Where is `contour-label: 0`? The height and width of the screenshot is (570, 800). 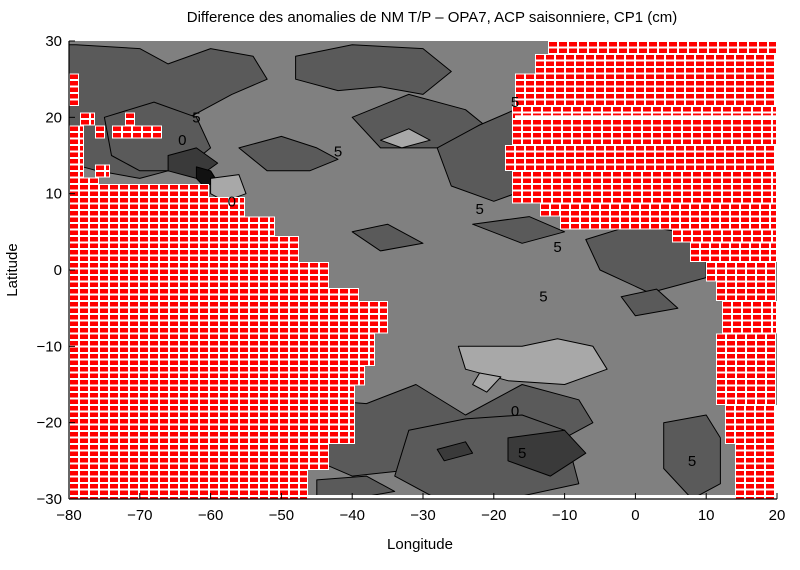
contour-label: 0 is located at coordinates (232, 201).